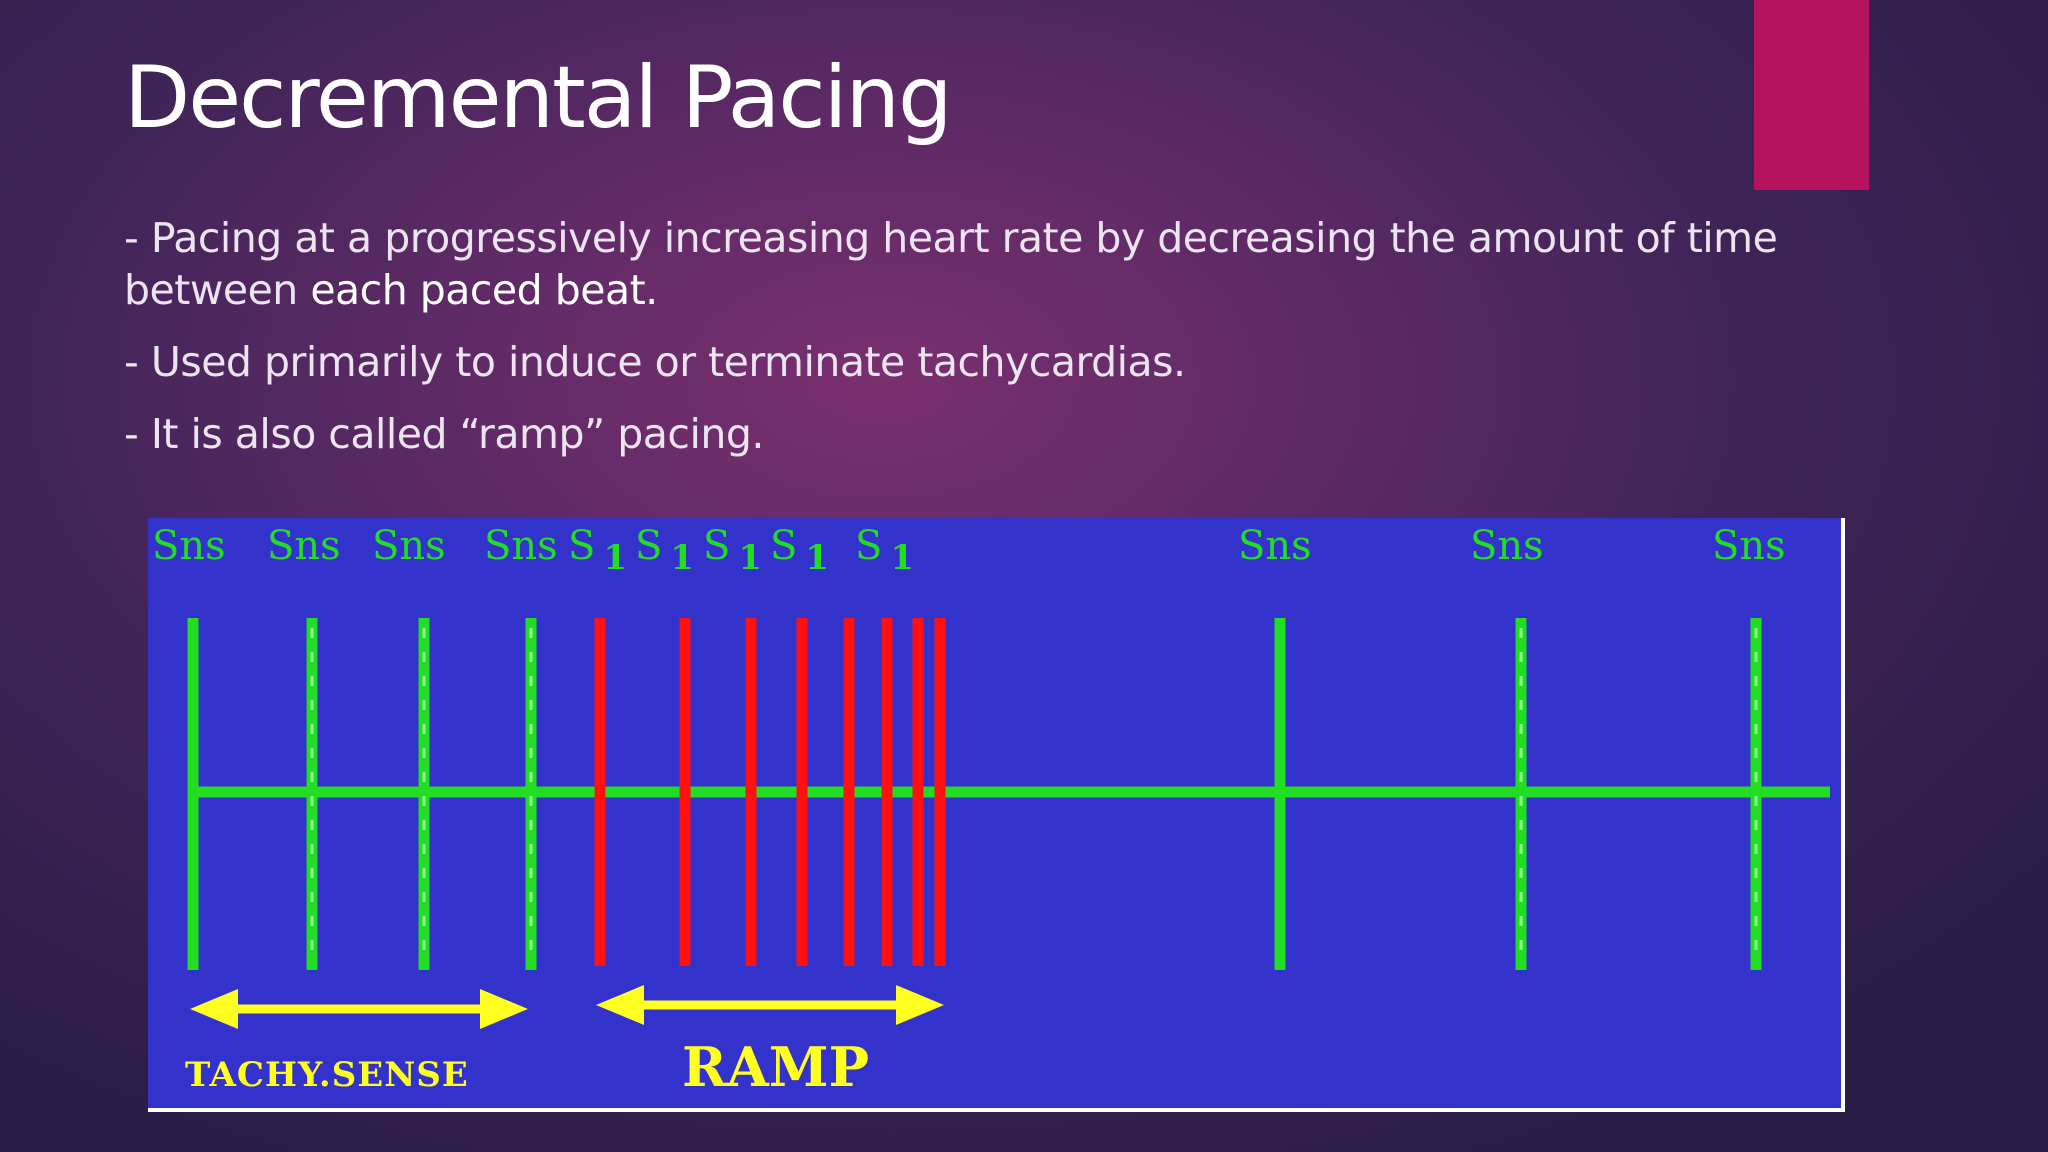 The height and width of the screenshot is (1152, 2048). What do you see at coordinates (538, 98) in the screenshot?
I see `slide-title: Decremental Pacing` at bounding box center [538, 98].